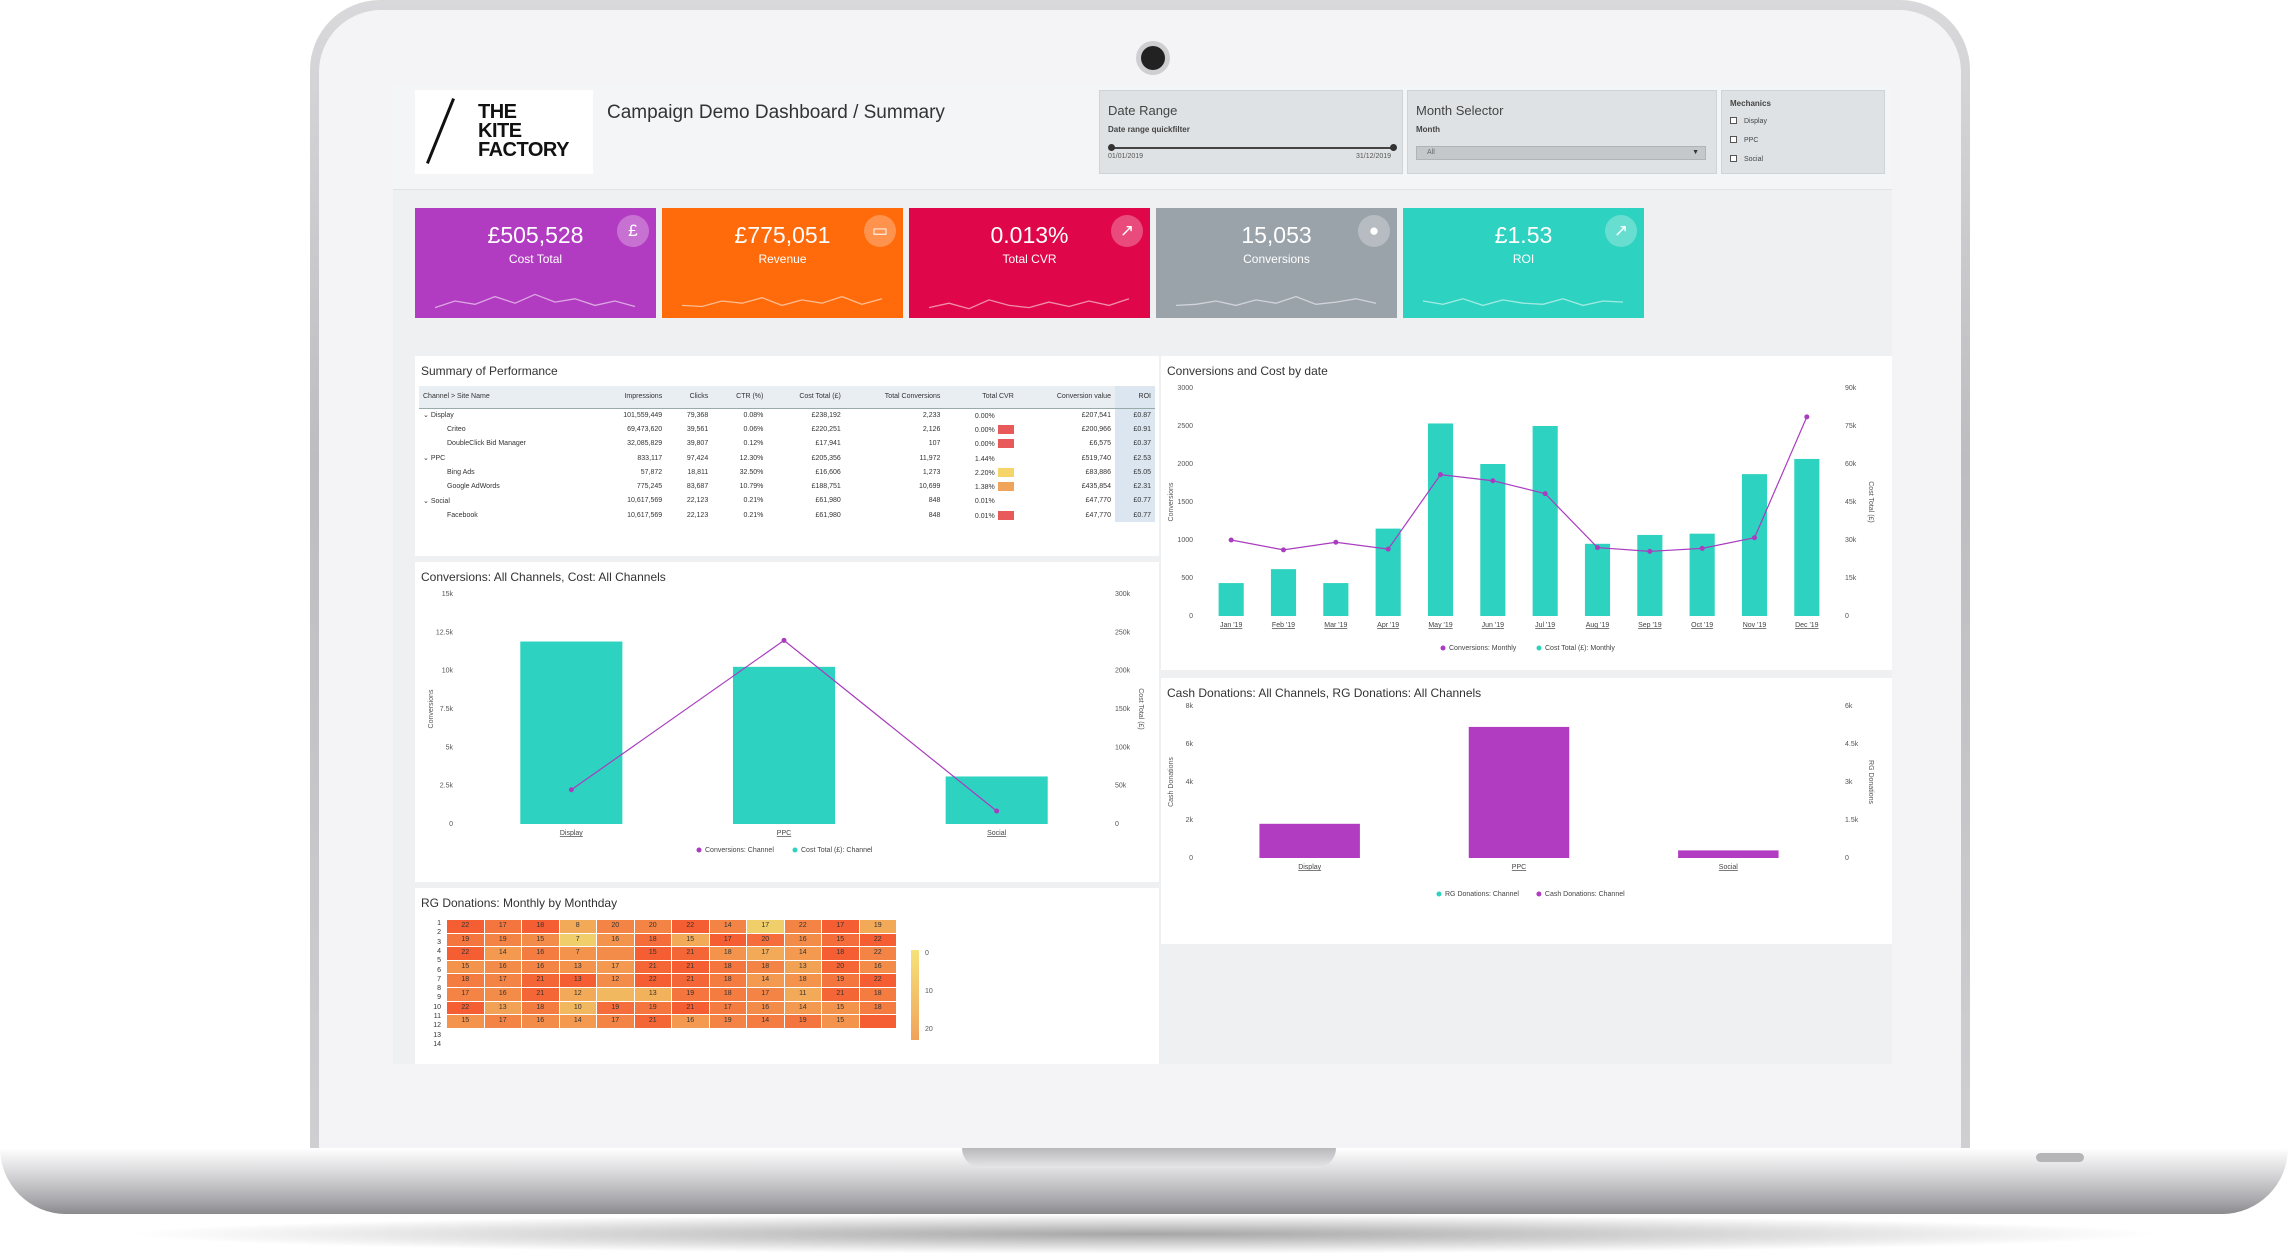 Image resolution: width=2288 pixels, height=1260 pixels. I want to click on kpi-roi: £1.53 ROI ↗, so click(1523, 263).